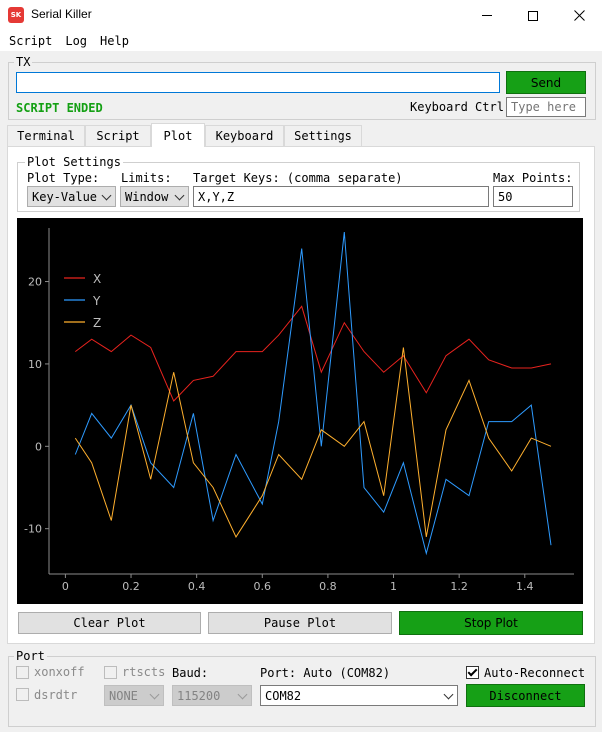 The width and height of the screenshot is (602, 732). What do you see at coordinates (533, 178) in the screenshot?
I see `max-points-label: Max Points:` at bounding box center [533, 178].